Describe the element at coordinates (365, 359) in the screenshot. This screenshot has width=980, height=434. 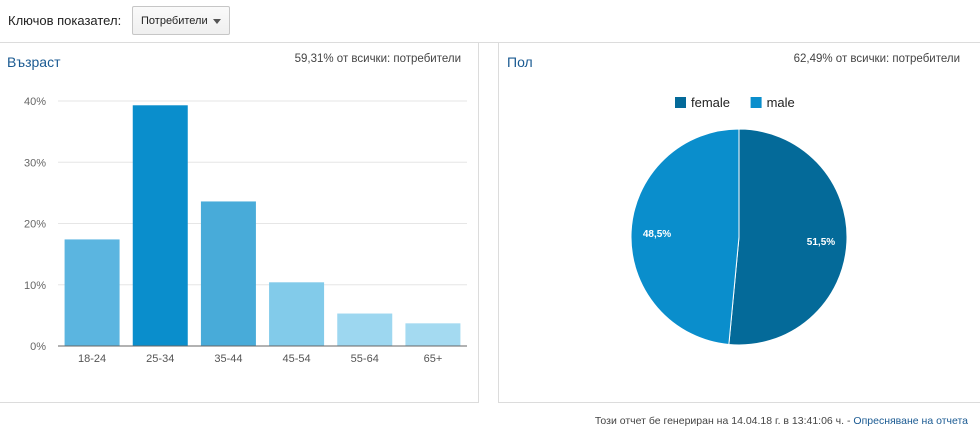
I see `x-tick-label: 55-64` at that location.